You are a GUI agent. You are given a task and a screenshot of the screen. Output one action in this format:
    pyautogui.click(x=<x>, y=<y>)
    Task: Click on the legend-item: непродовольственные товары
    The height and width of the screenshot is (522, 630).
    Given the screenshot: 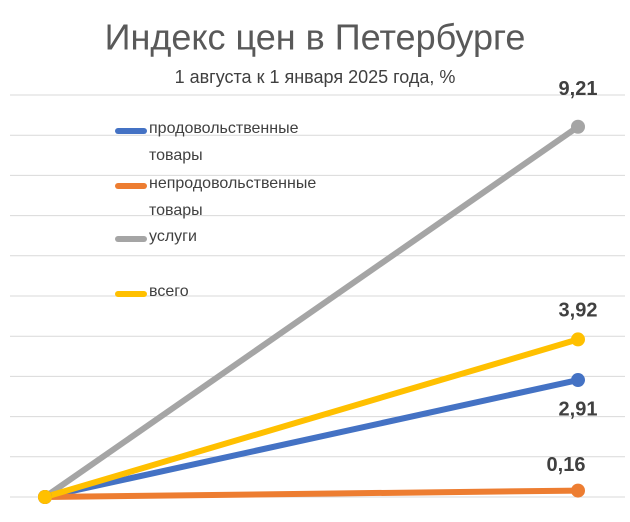 What is the action you would take?
    pyautogui.click(x=234, y=199)
    